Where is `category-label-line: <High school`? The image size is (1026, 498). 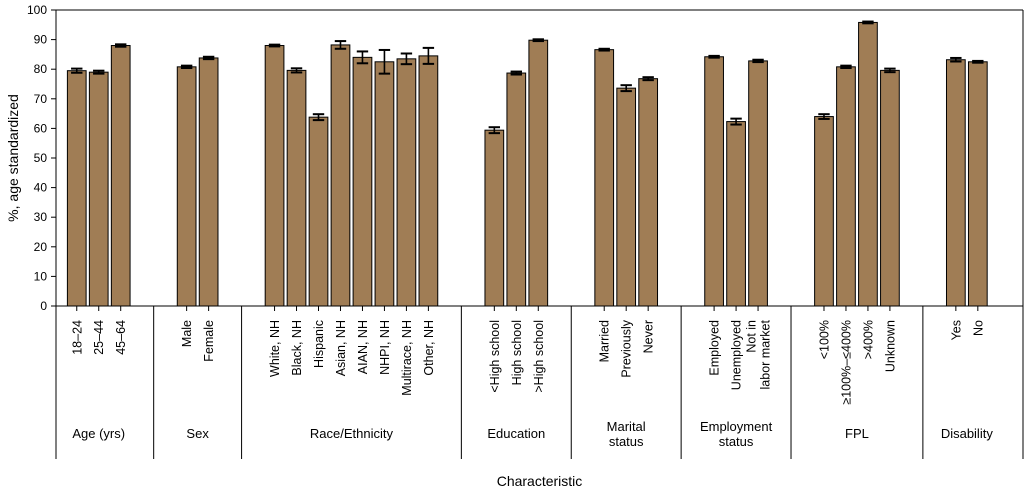 category-label-line: <High school is located at coordinates (495, 356).